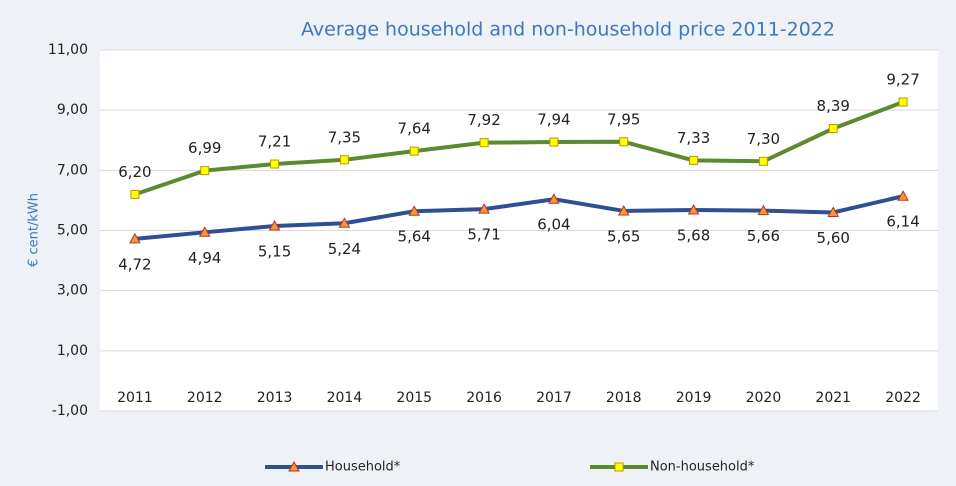  What do you see at coordinates (694, 398) in the screenshot?
I see `x-tick-label: 2019` at bounding box center [694, 398].